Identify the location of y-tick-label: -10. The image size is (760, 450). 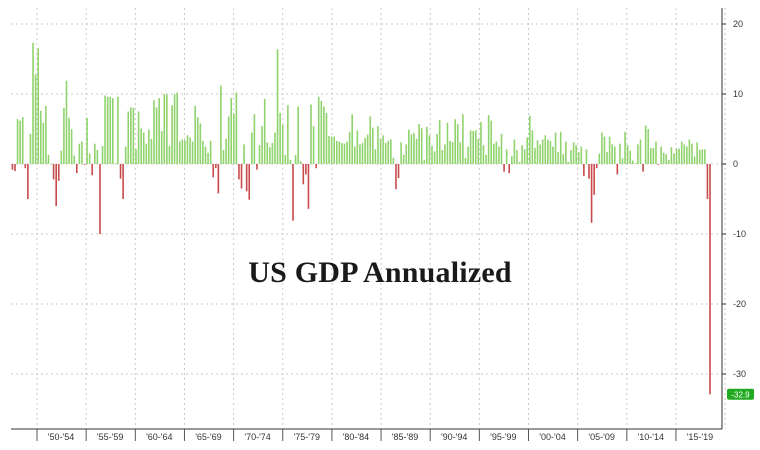
(739, 234).